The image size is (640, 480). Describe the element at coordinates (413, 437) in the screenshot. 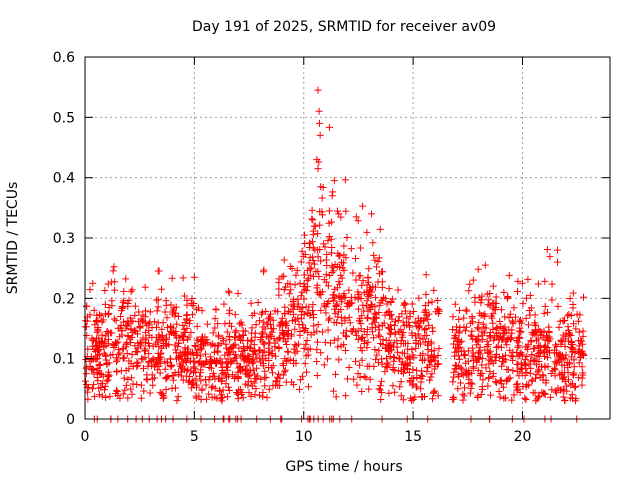

I see `x-tick-label: 15` at that location.